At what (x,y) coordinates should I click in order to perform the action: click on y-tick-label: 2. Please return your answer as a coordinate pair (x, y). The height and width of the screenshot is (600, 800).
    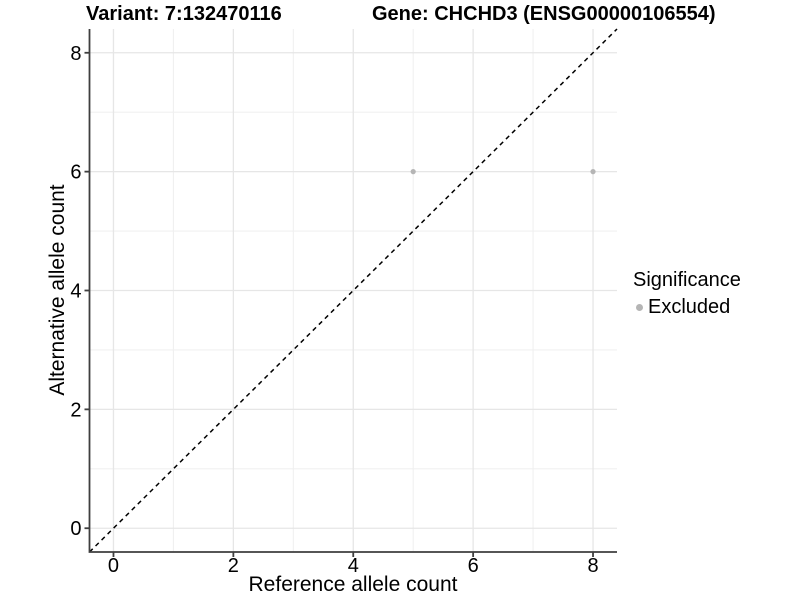
    Looking at the image, I should click on (75, 410).